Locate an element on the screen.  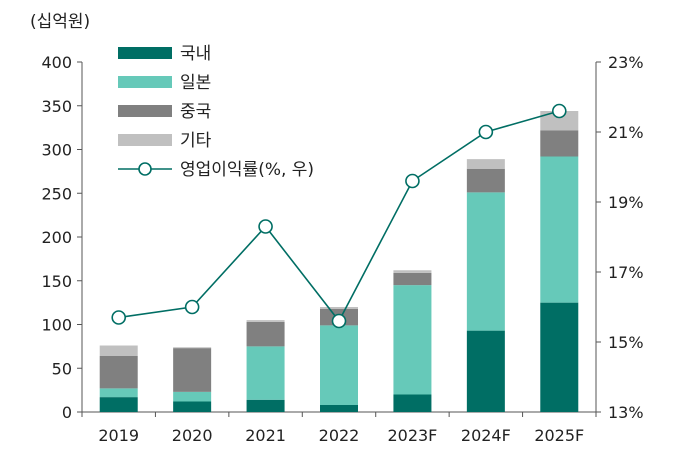
legend-label: 국내 is located at coordinates (195, 54).